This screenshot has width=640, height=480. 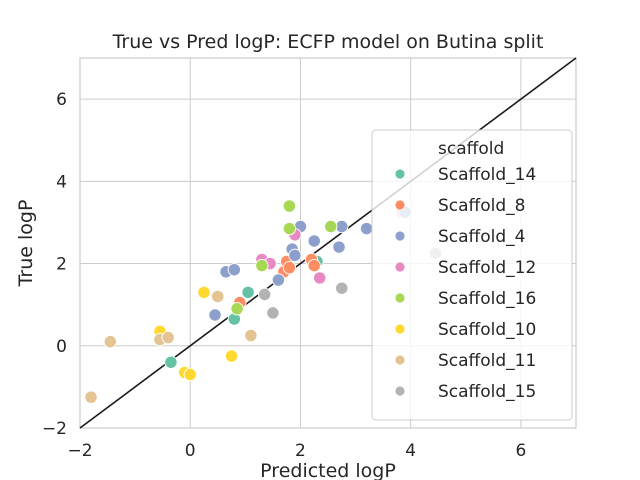 I want to click on x-tick-label: 6, so click(x=520, y=451).